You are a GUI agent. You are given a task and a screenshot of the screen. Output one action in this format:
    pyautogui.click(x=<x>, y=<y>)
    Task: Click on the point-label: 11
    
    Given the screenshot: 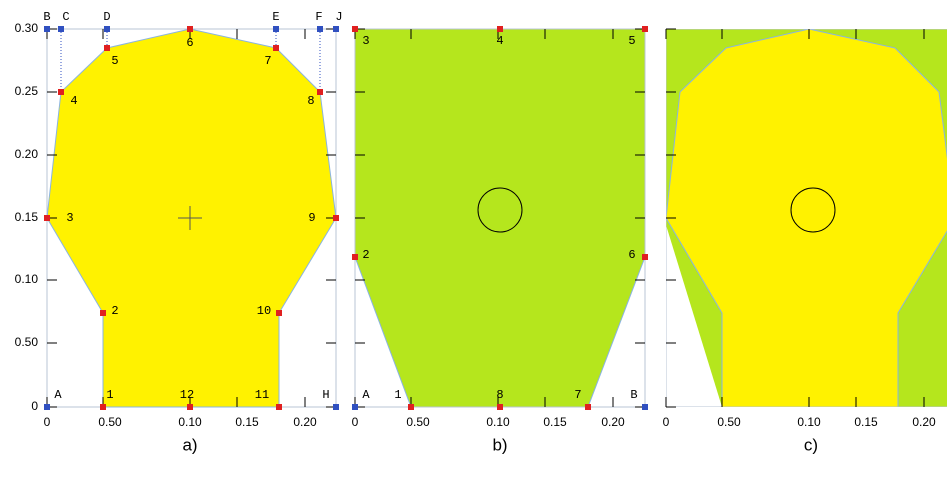 What is the action you would take?
    pyautogui.click(x=262, y=395)
    